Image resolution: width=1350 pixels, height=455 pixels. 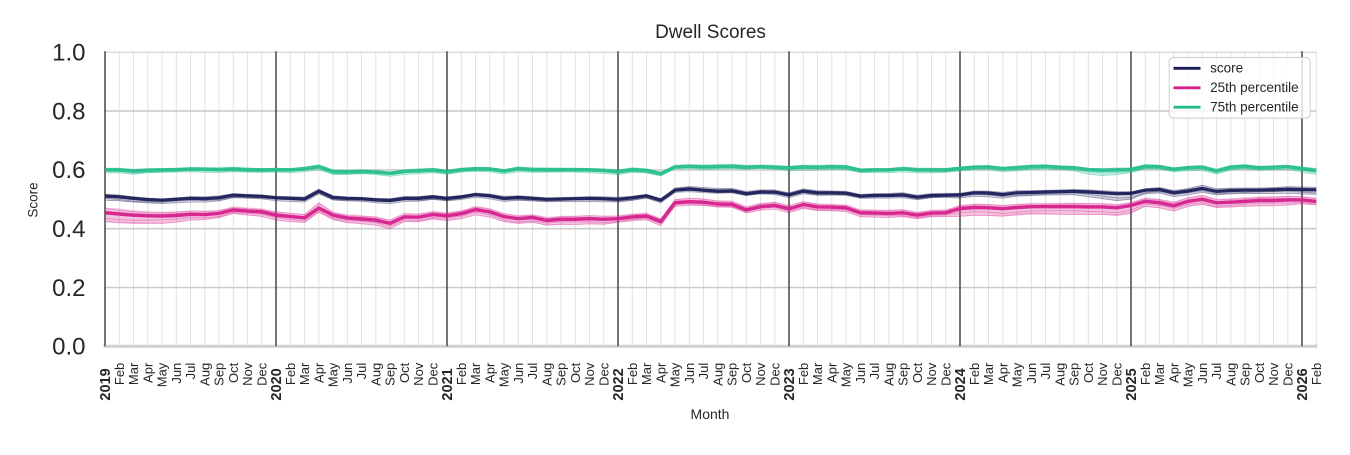 What do you see at coordinates (710, 414) in the screenshot?
I see `svg-text: Month` at bounding box center [710, 414].